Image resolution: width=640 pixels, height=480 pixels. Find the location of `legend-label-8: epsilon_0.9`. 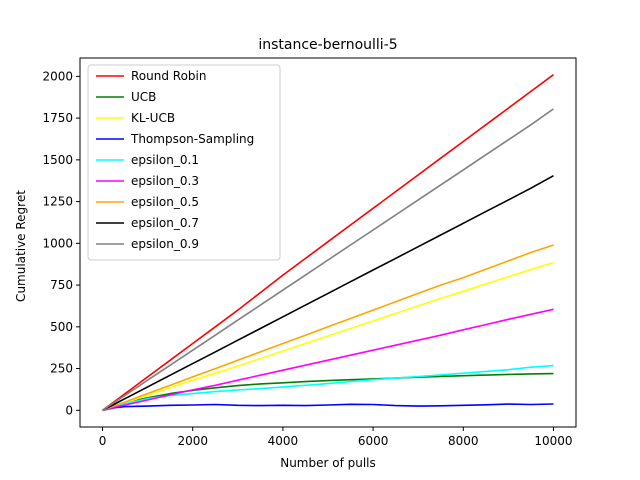

legend-label-8: epsilon_0.9 is located at coordinates (165, 244).